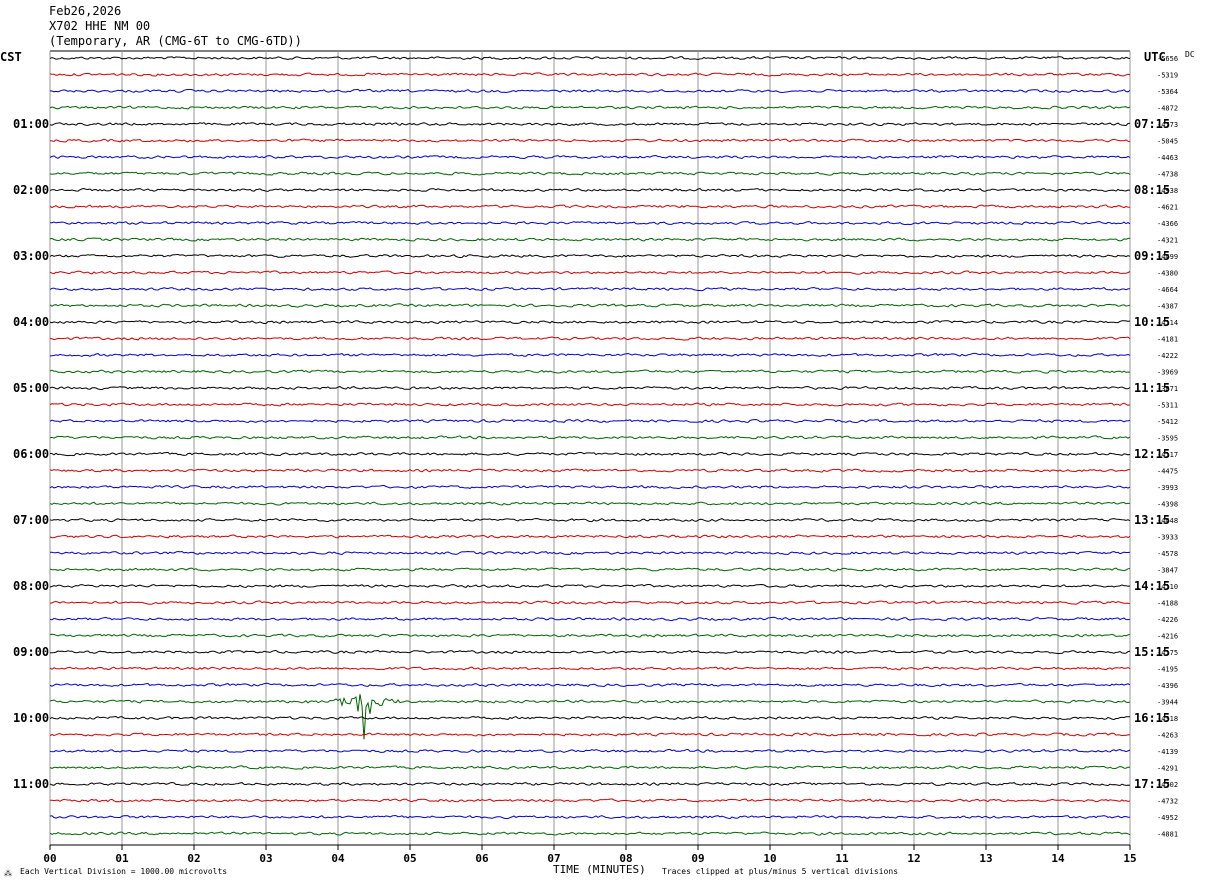 Image resolution: width=1210 pixels, height=886 pixels. Describe the element at coordinates (1167, 835) in the screenshot. I see `dc-offset-label: -4881` at that location.